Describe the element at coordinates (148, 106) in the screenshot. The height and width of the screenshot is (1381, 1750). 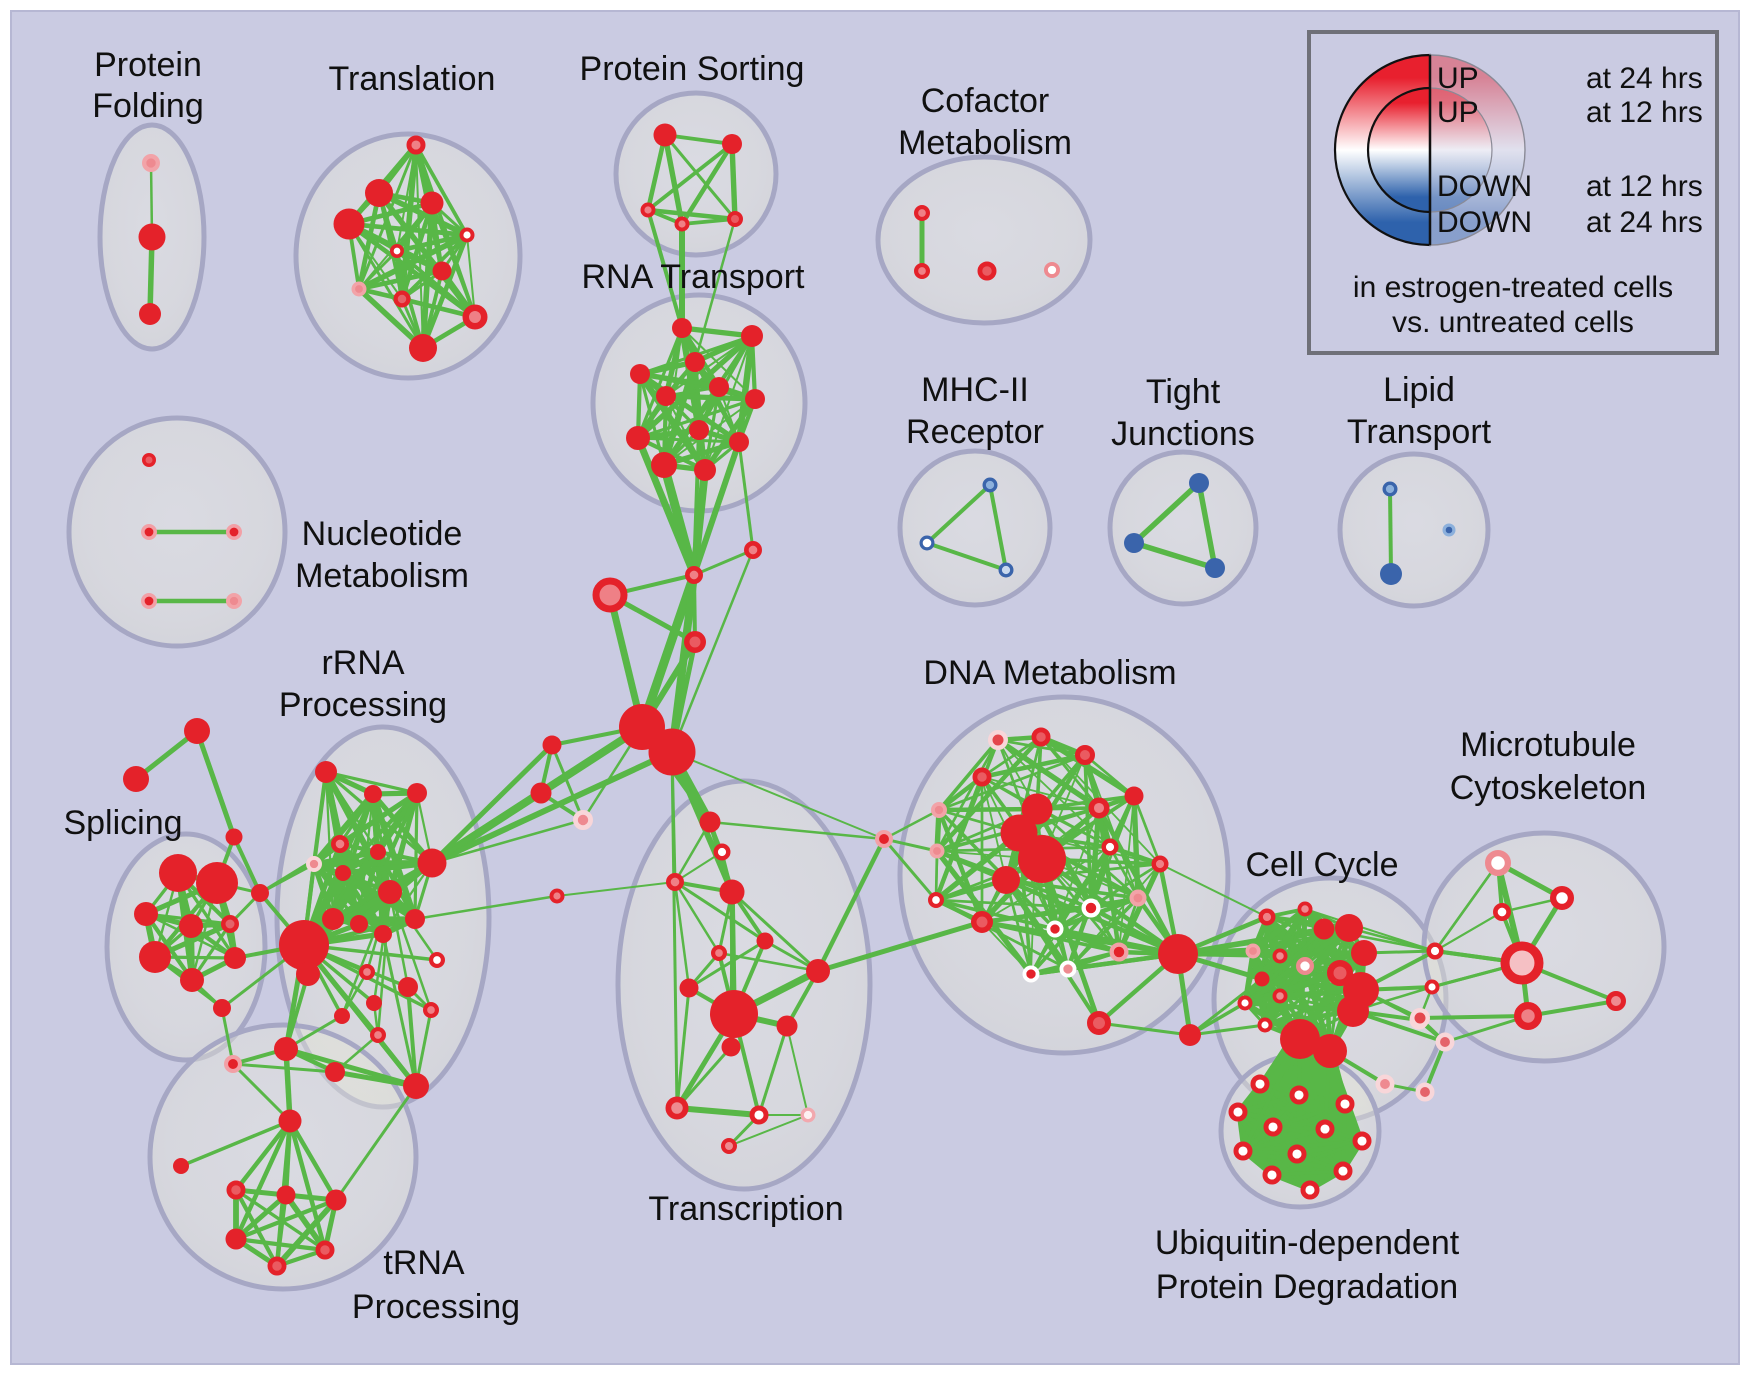
I see `svg-text: Folding` at that location.